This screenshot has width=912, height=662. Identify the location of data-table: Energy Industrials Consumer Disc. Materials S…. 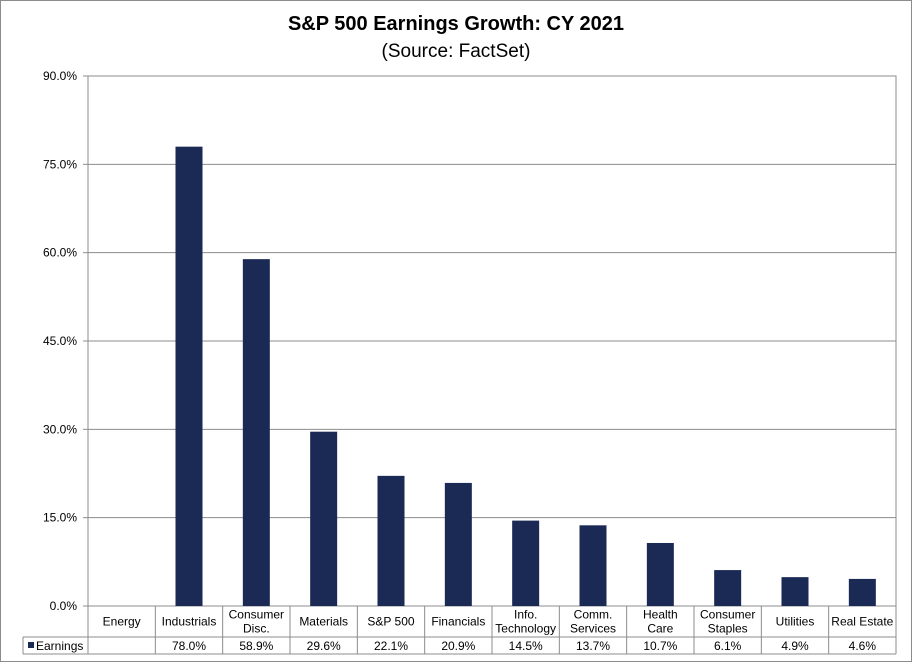
(459, 630).